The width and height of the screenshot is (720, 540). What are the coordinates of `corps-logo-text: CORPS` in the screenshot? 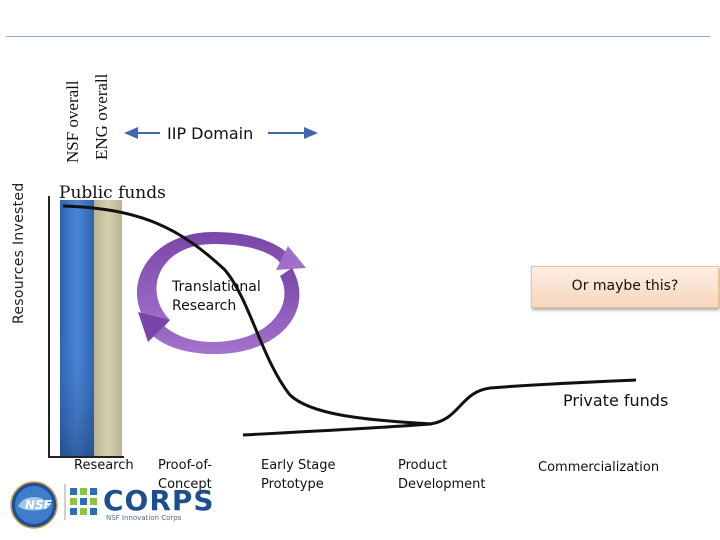 It's located at (159, 500).